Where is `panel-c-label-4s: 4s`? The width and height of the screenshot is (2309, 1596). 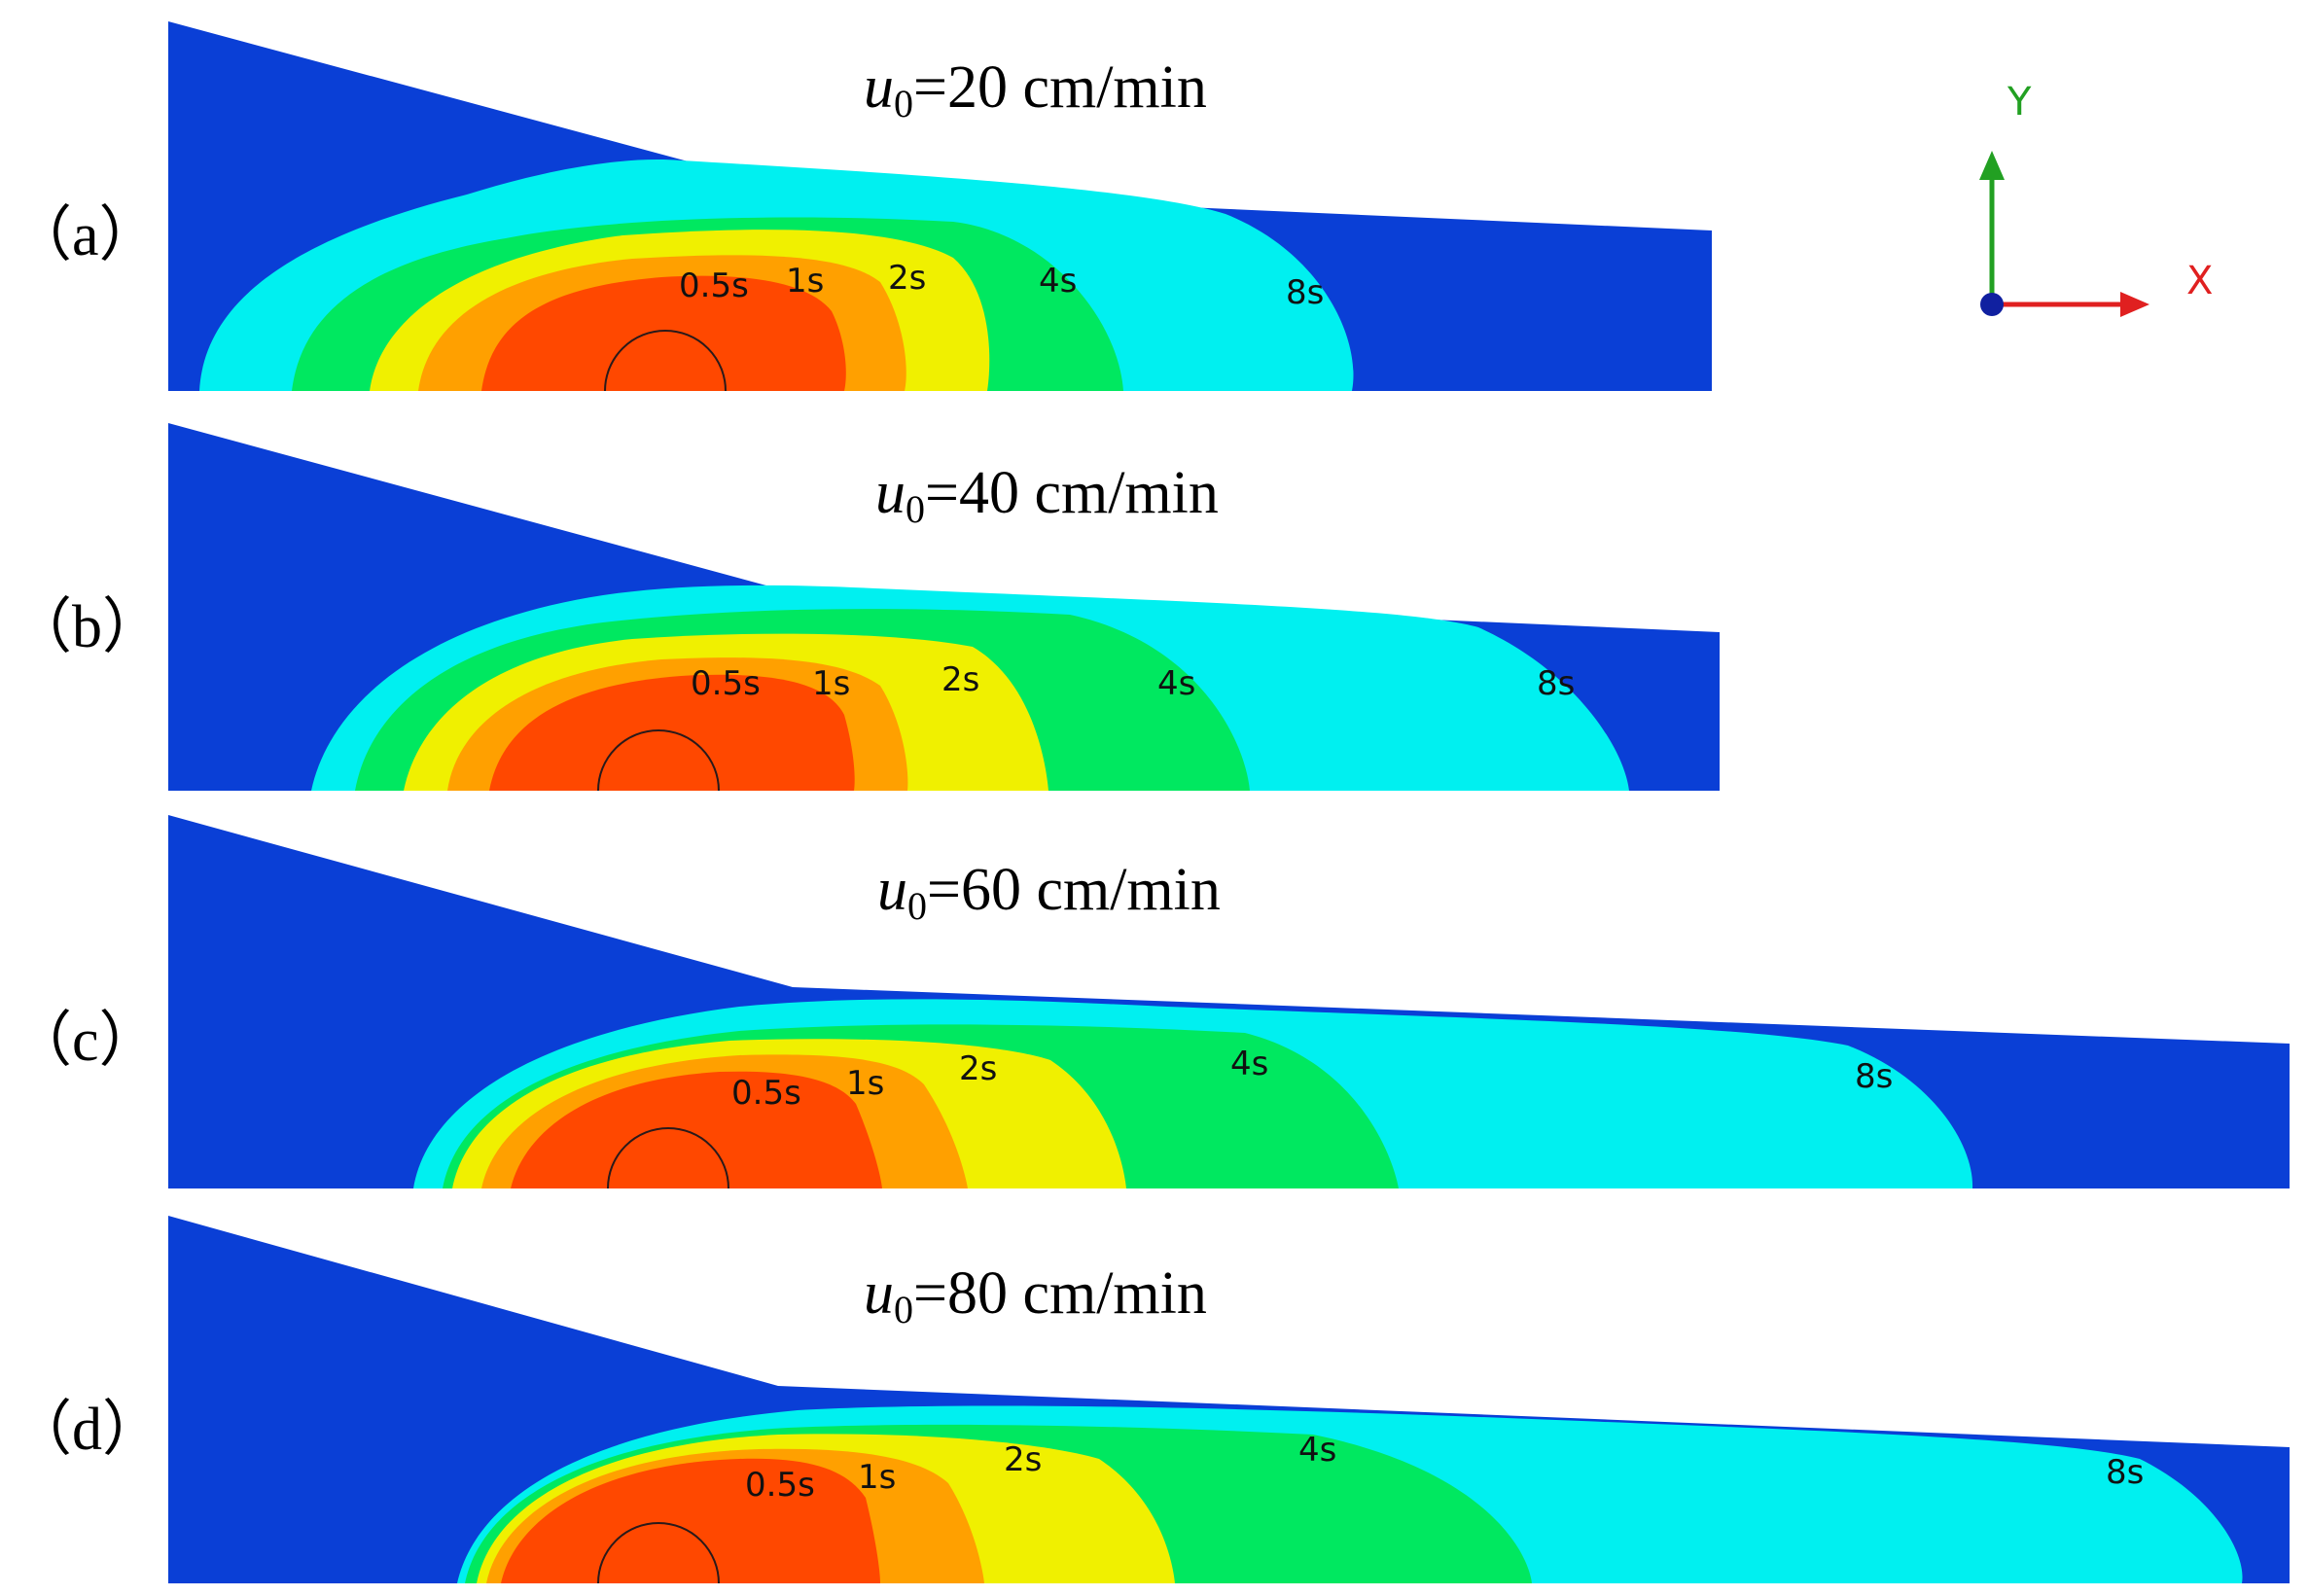
panel-c-label-4s: 4s is located at coordinates (1249, 1064).